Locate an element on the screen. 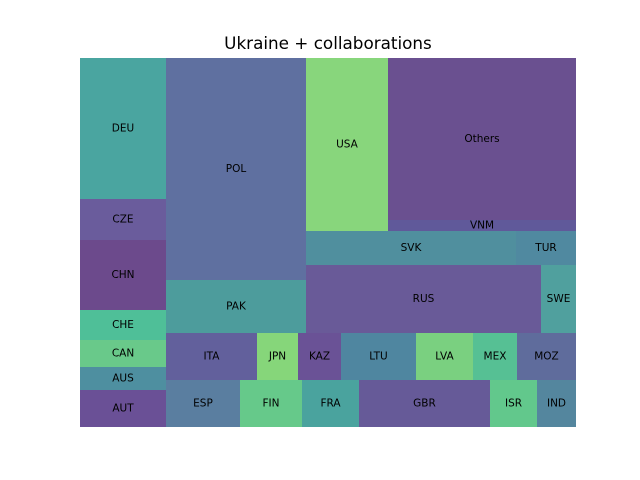  treemap-cell-kaz is located at coordinates (319, 356).